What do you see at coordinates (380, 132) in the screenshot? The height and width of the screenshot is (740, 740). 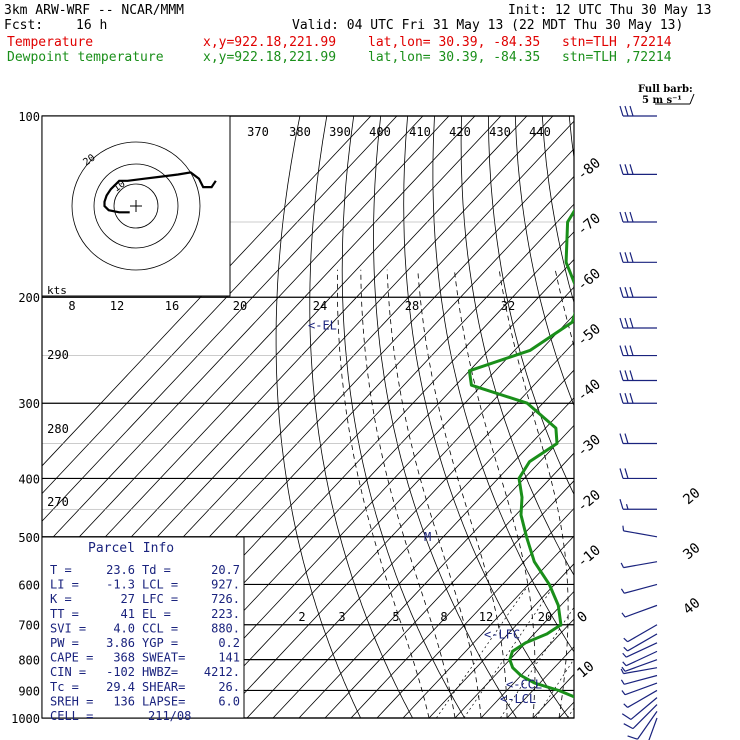 I see `theta-label: 400` at bounding box center [380, 132].